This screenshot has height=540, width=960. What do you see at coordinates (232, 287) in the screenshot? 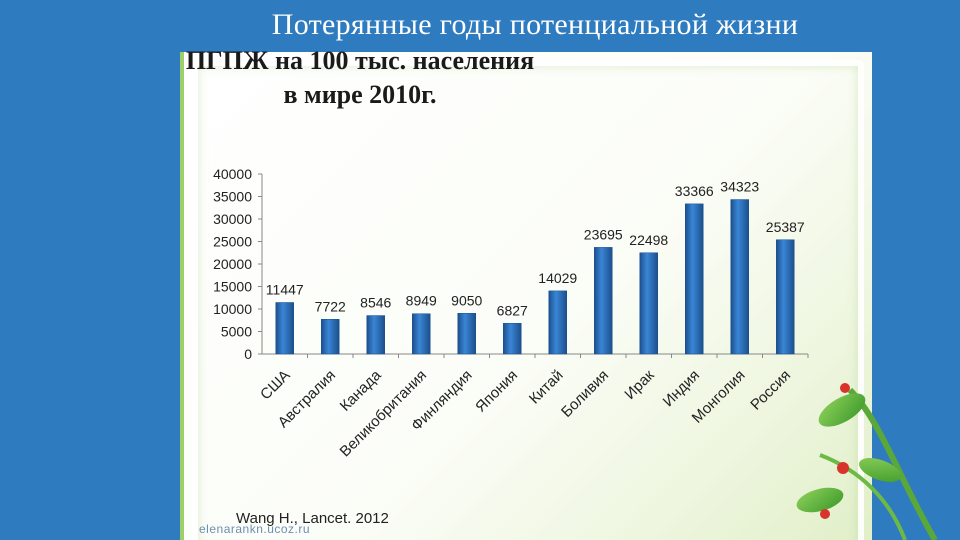
I see `y-tick-label: 15000` at bounding box center [232, 287].